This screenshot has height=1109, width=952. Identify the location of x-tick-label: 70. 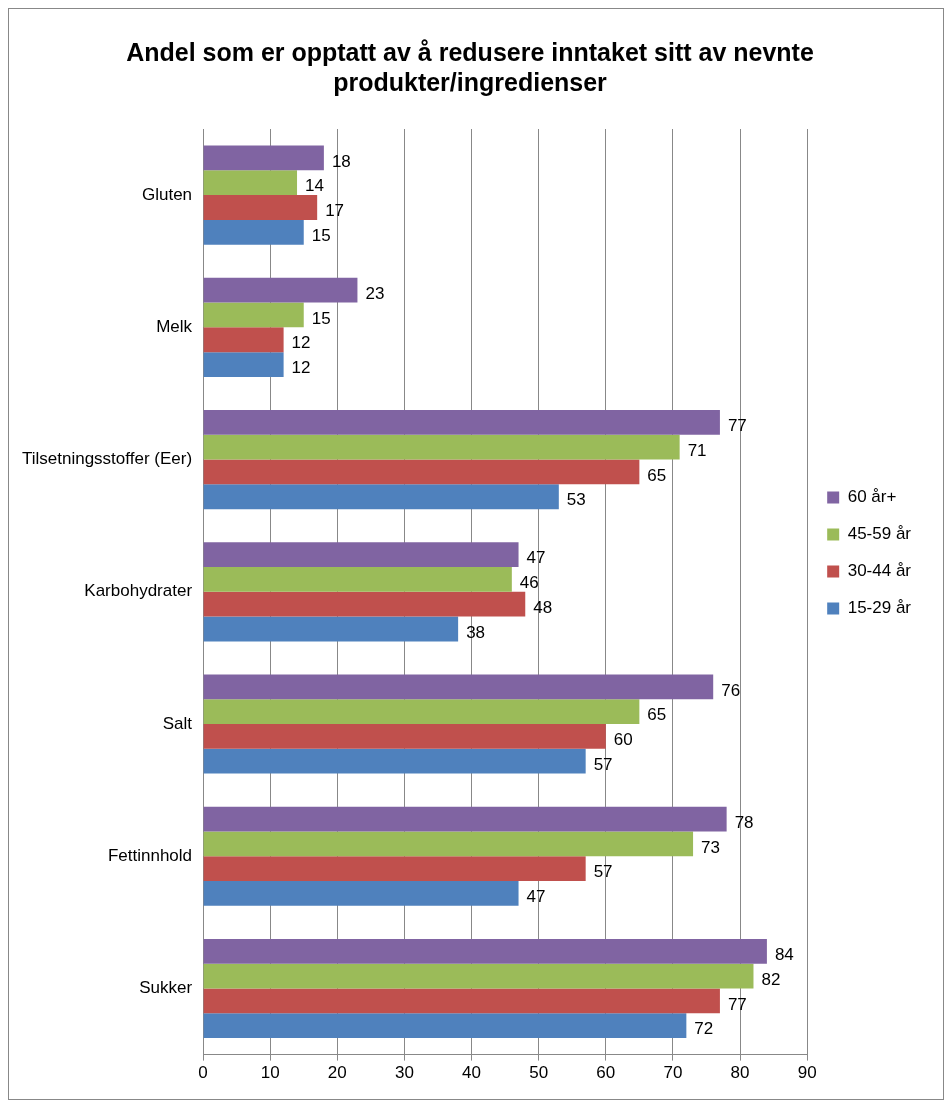
(673, 1073).